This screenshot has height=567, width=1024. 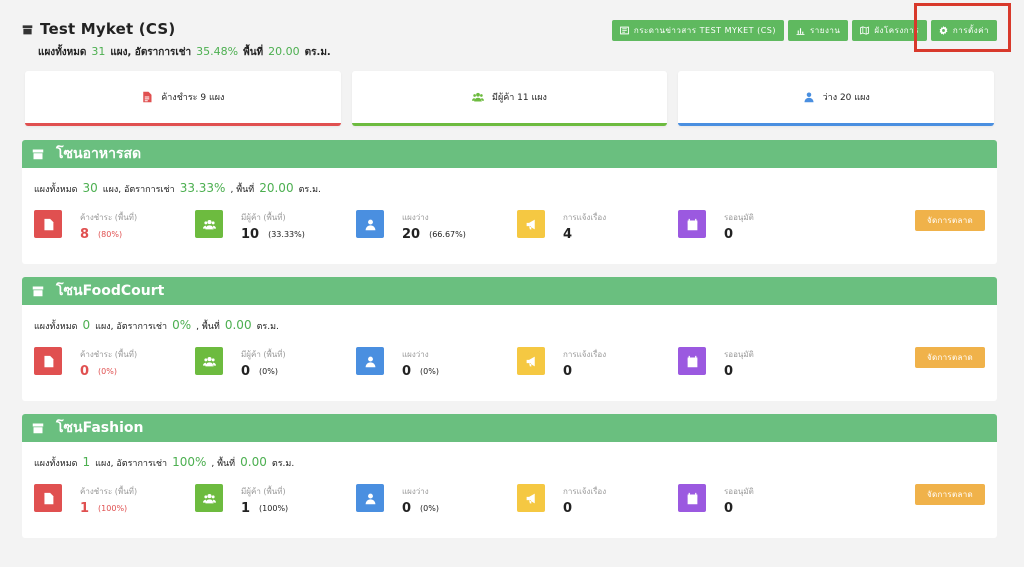 What do you see at coordinates (217, 51) in the screenshot?
I see `rate-value: 35.48%` at bounding box center [217, 51].